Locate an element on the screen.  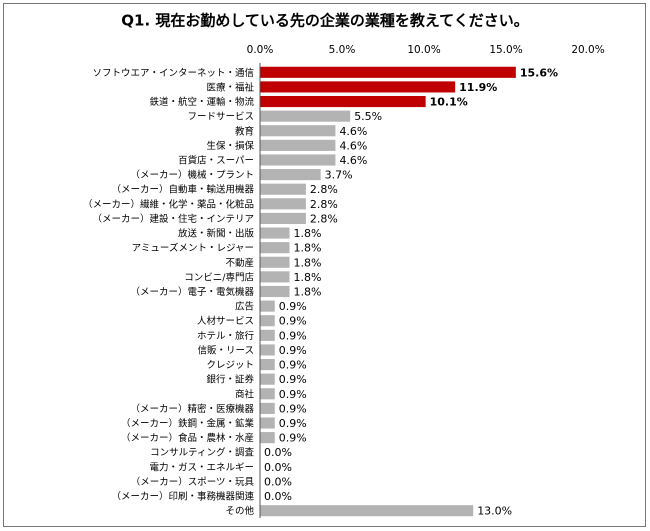
y-tick-label: （メーカー）繊維・化学・薬品・化粧品 is located at coordinates (168, 204).